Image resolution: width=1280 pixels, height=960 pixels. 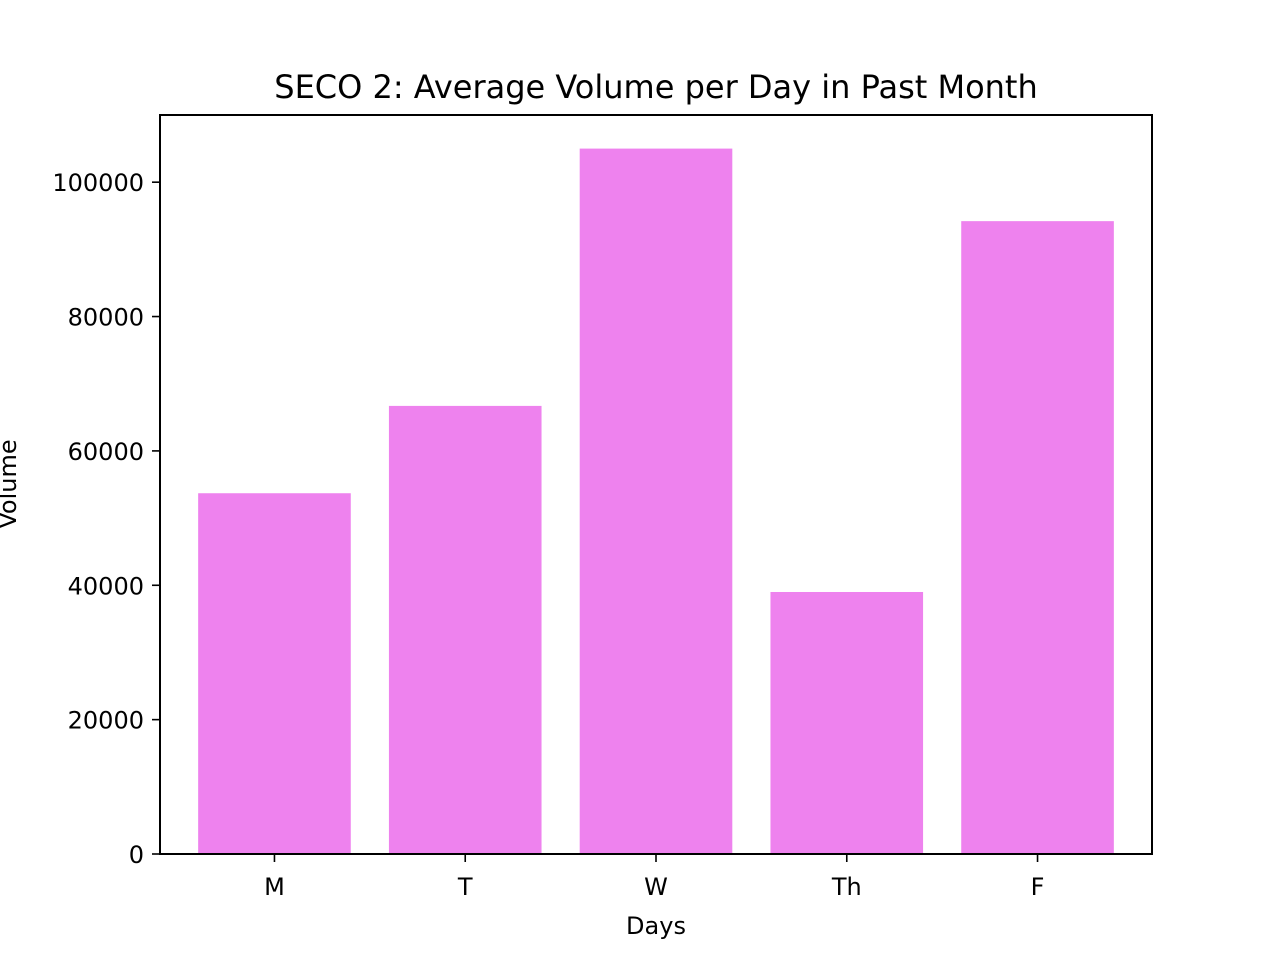 What do you see at coordinates (106, 452) in the screenshot?
I see `y-tick-label: 60000` at bounding box center [106, 452].